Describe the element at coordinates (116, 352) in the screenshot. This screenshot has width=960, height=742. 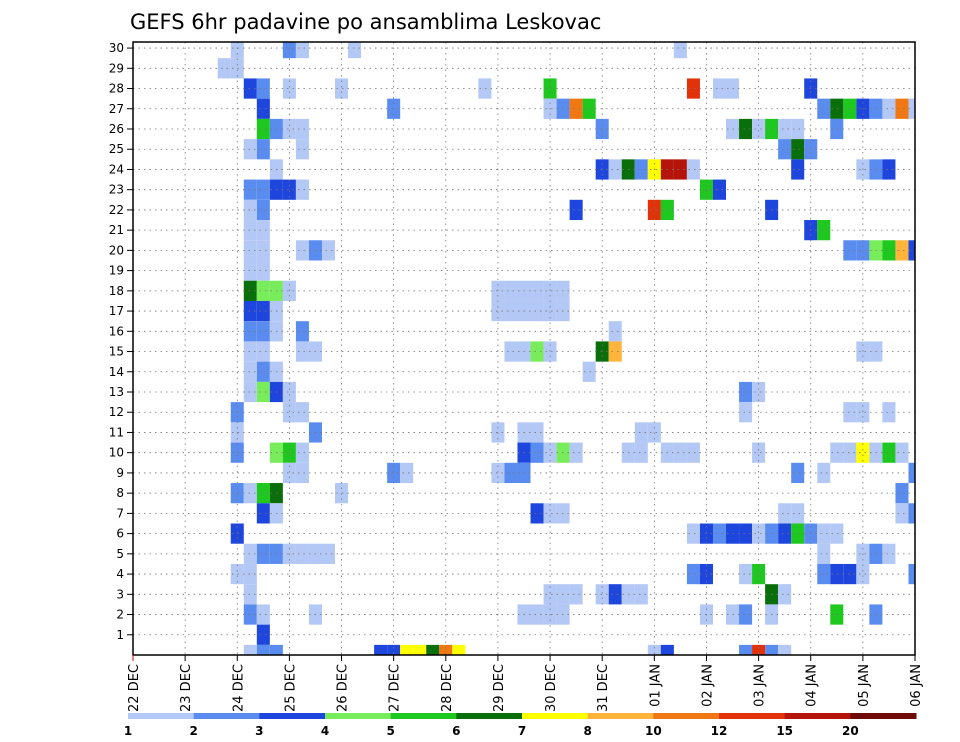
I see `y-tick-label: 15` at that location.